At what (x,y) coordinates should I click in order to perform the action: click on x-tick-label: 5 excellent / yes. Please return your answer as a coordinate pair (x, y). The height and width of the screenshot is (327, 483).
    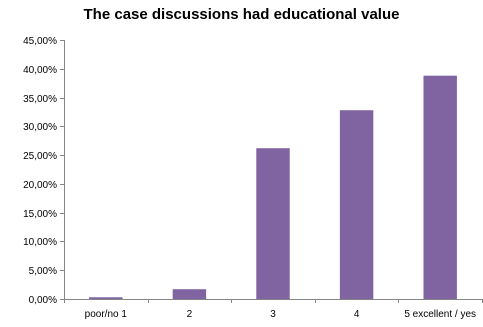
    Looking at the image, I should click on (440, 314).